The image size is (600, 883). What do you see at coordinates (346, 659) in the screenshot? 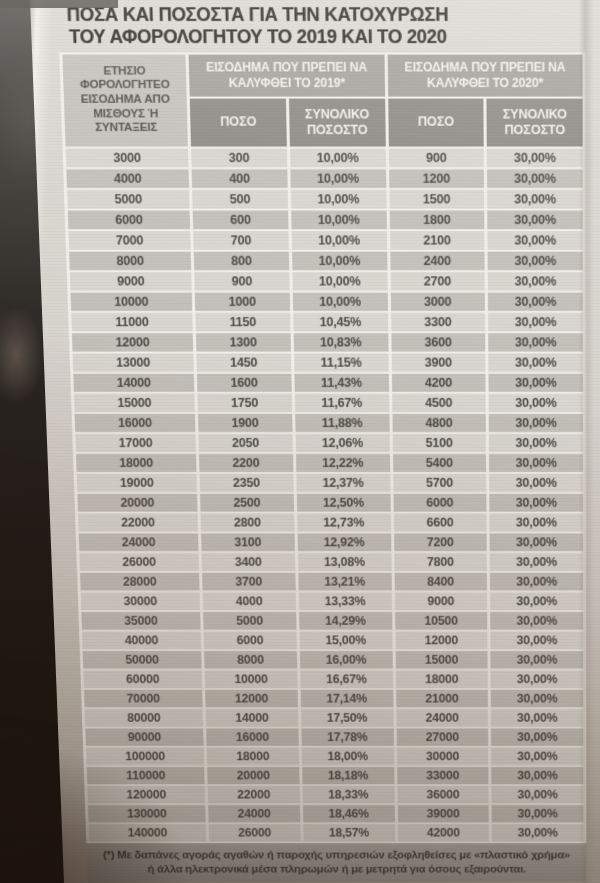
I see `table-cell: 16,00%` at bounding box center [346, 659].